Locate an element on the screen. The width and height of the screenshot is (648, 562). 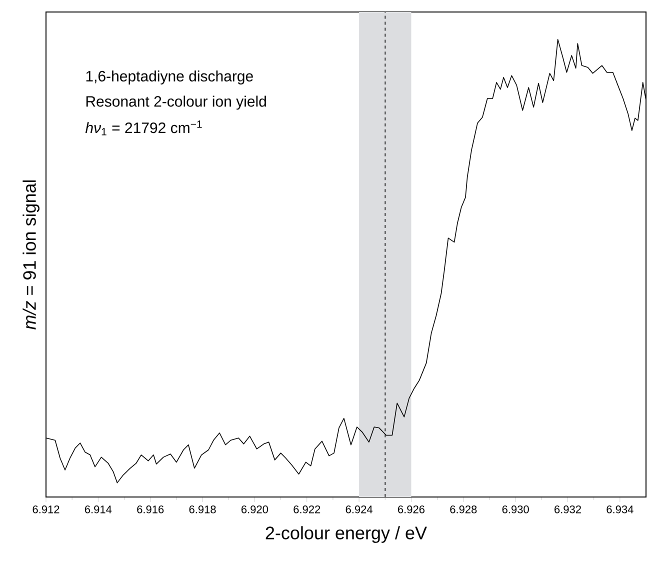
x-tick-label: 6.914 is located at coordinates (98, 510).